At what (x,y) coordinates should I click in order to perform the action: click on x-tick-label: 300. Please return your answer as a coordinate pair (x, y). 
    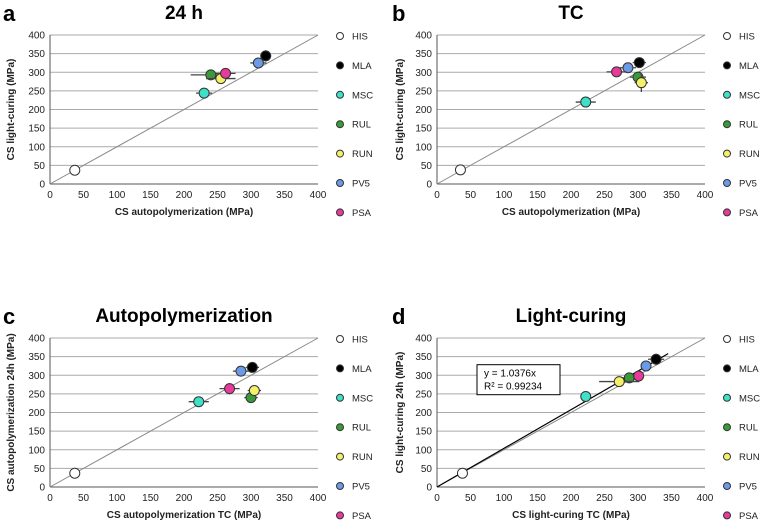
    Looking at the image, I should click on (638, 498).